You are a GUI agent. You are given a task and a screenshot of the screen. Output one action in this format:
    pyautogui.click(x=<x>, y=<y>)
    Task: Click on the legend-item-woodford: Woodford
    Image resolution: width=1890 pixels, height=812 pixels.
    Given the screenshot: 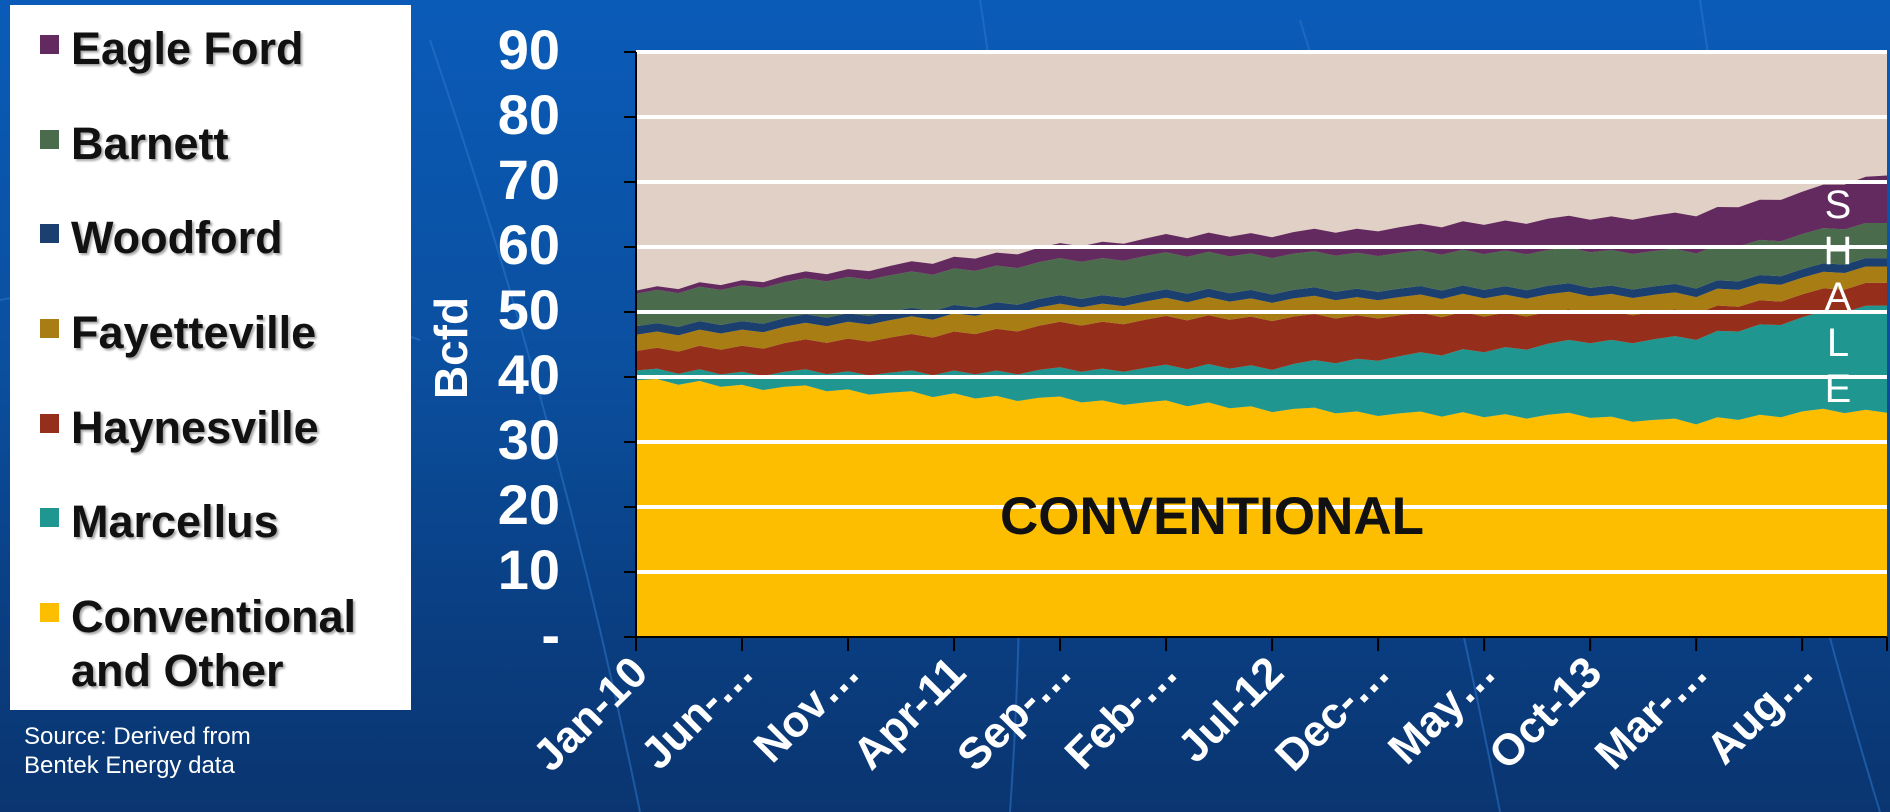 What is the action you would take?
    pyautogui.click(x=161, y=238)
    